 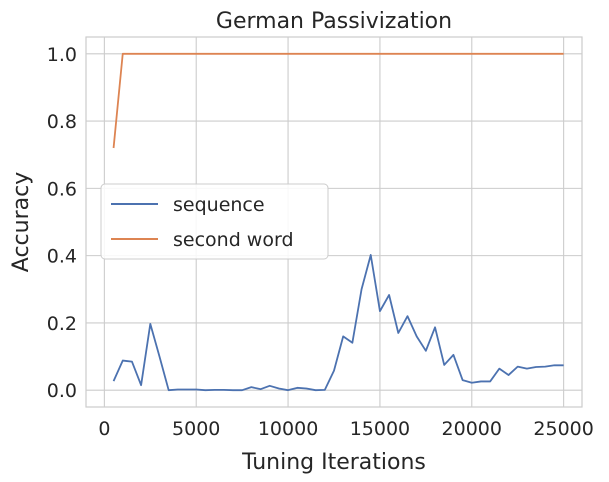 I want to click on y-tick-label: 0.4, so click(x=62, y=257).